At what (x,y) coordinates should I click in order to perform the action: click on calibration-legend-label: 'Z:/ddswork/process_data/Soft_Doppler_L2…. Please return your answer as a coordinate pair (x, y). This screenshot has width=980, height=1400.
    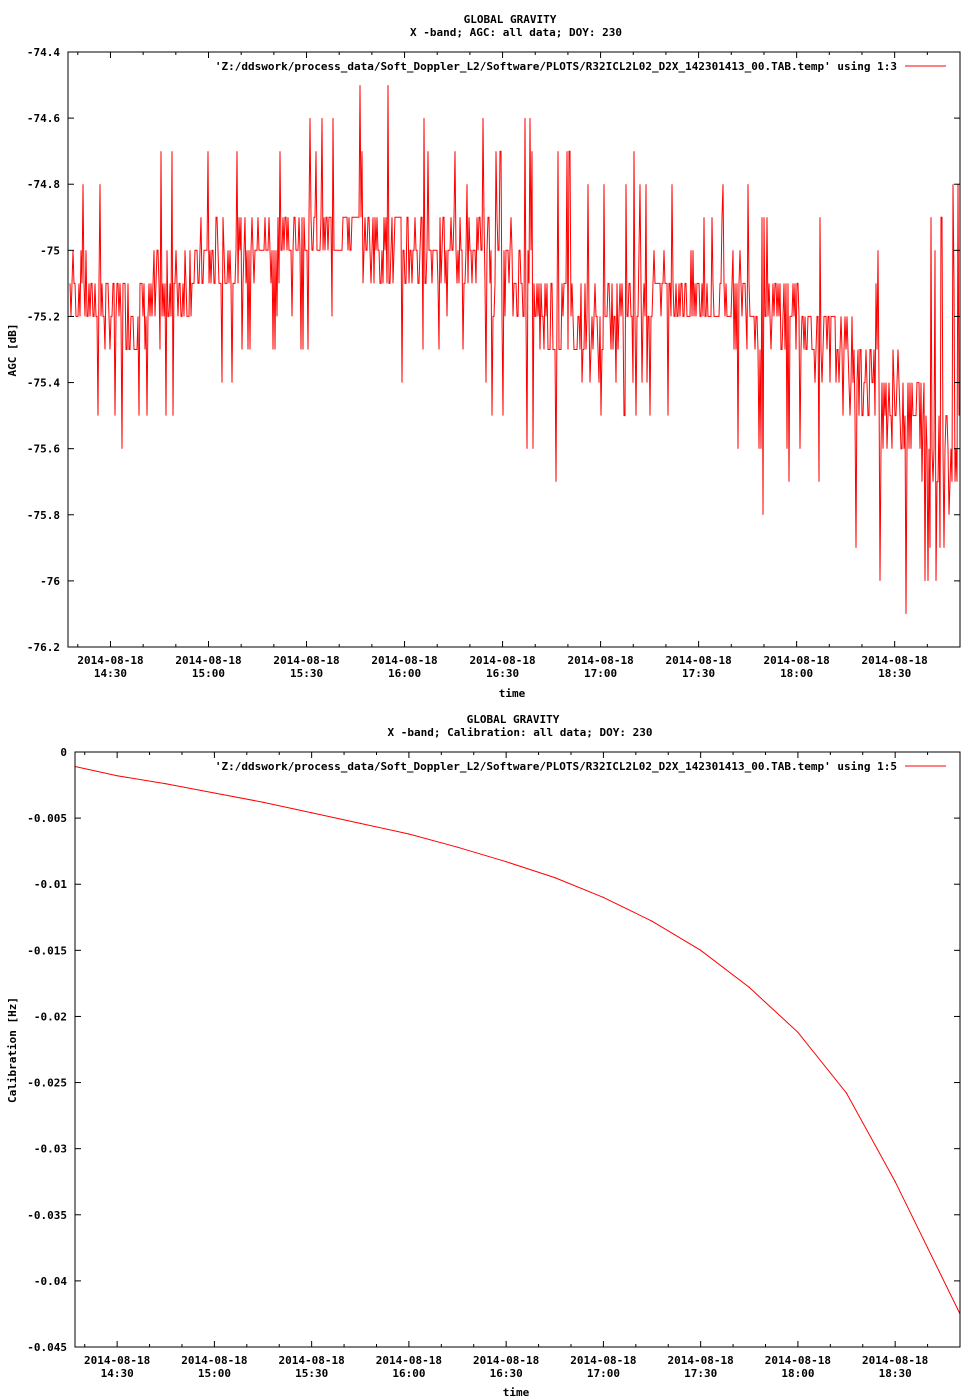
    Looking at the image, I should click on (556, 766).